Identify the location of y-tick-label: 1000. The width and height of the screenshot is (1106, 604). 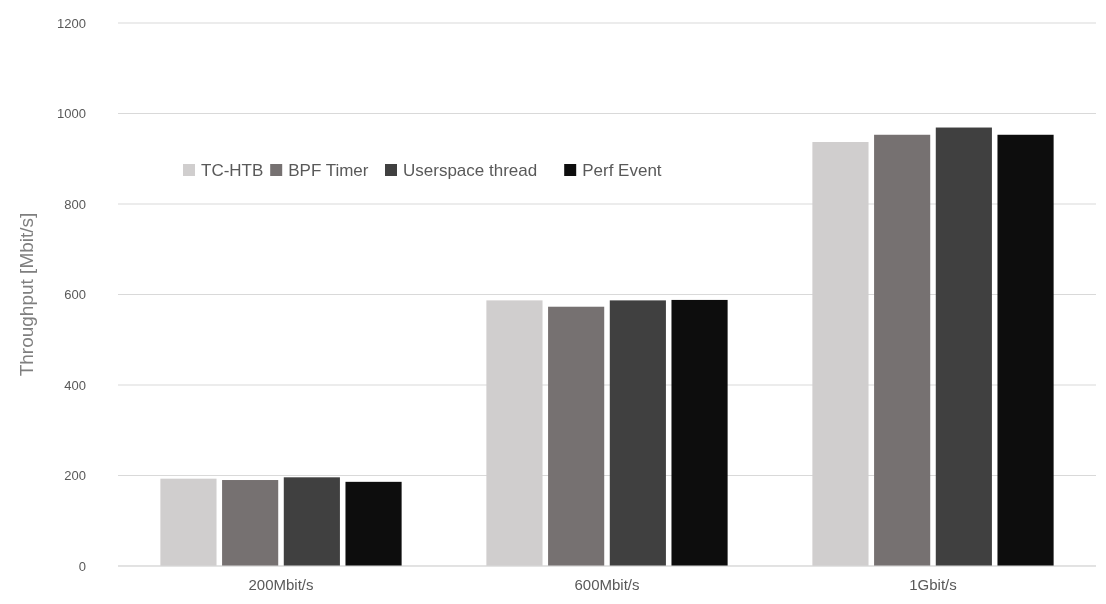
(71, 114).